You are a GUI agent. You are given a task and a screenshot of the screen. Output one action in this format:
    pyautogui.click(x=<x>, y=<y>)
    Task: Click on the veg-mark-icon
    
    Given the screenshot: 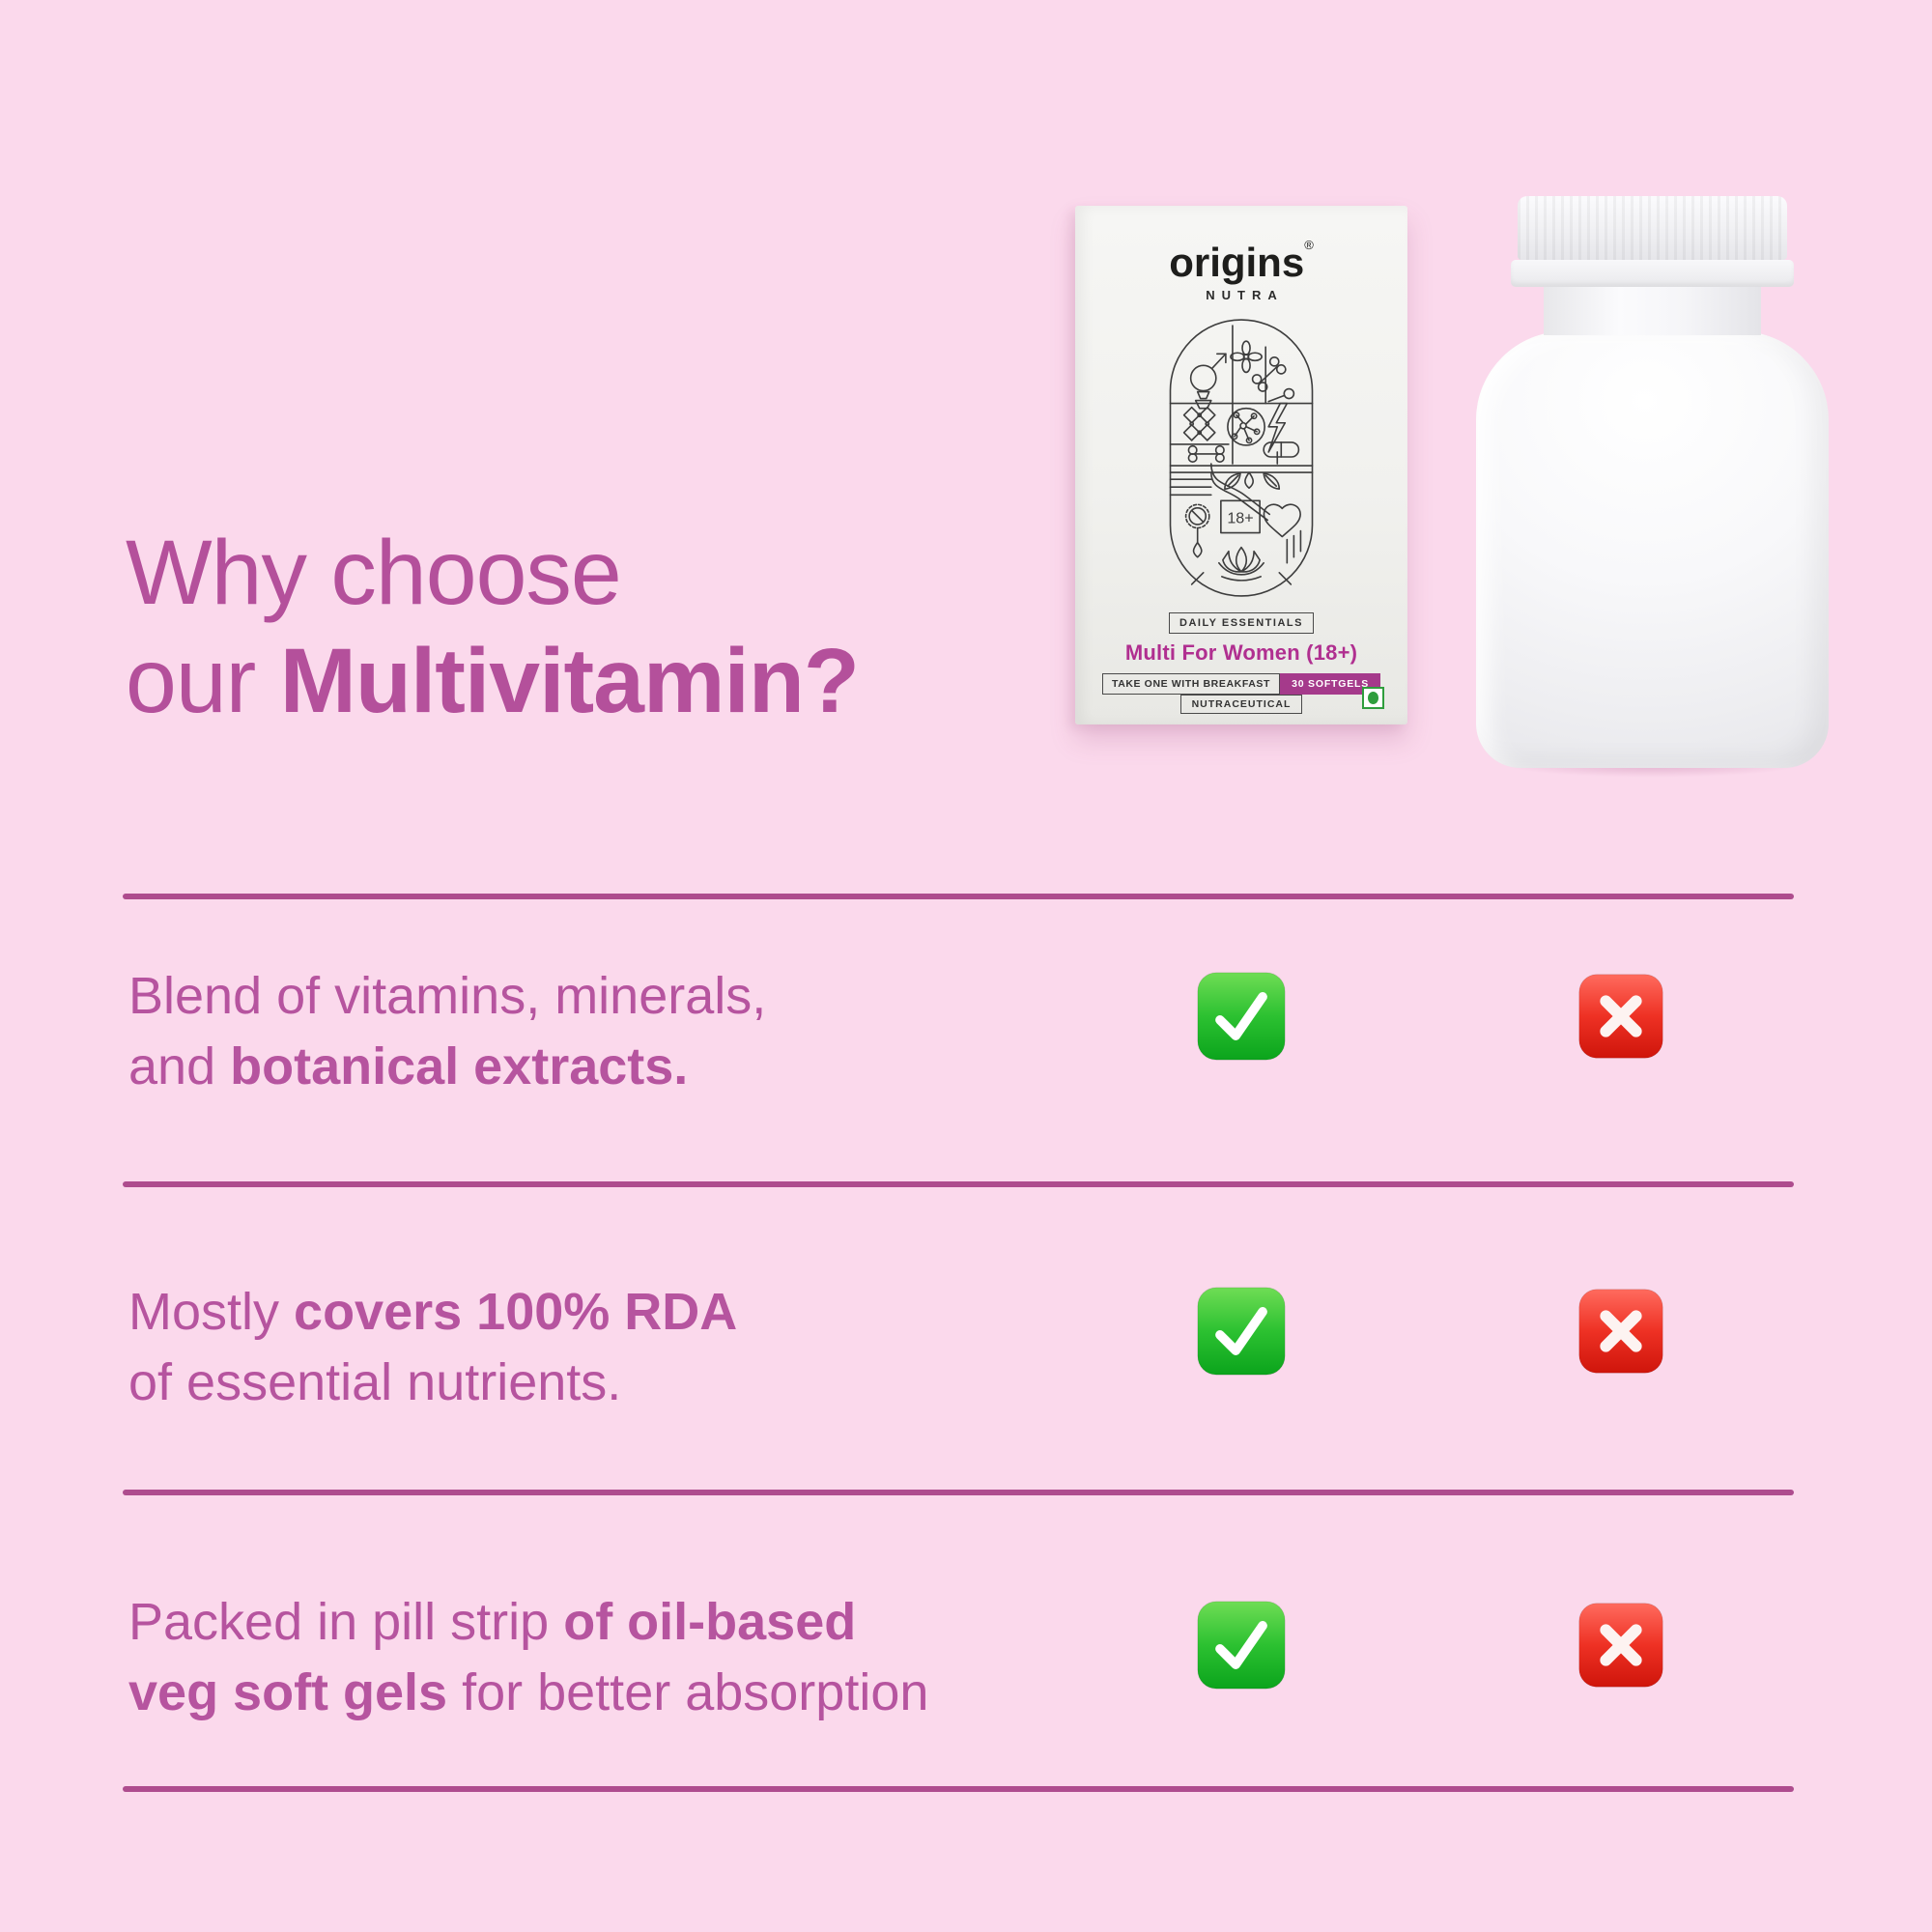 What is the action you would take?
    pyautogui.click(x=1373, y=698)
    